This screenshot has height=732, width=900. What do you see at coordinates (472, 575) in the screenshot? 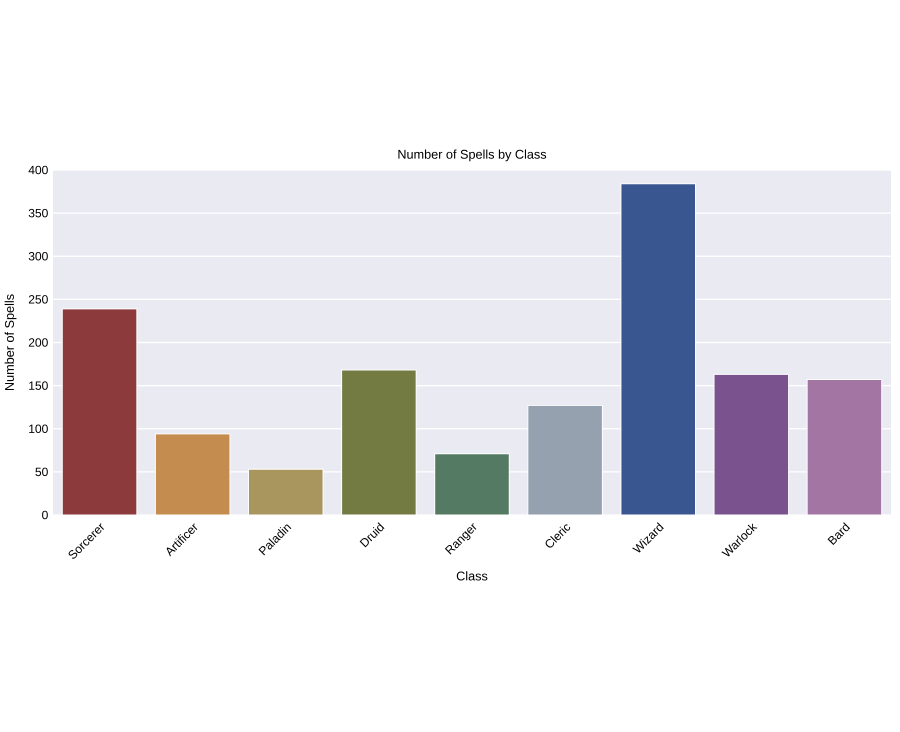
I see `x-axis-title: Class` at bounding box center [472, 575].